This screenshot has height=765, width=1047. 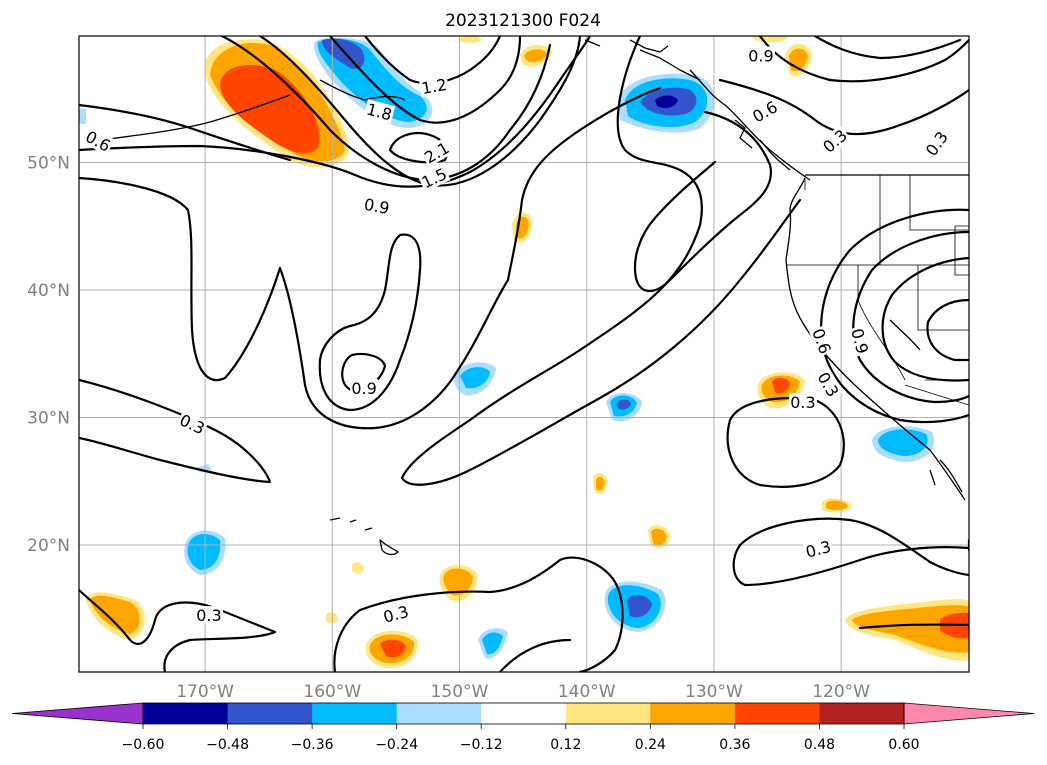 What do you see at coordinates (48, 419) in the screenshot?
I see `latitude-label: 30°N` at bounding box center [48, 419].